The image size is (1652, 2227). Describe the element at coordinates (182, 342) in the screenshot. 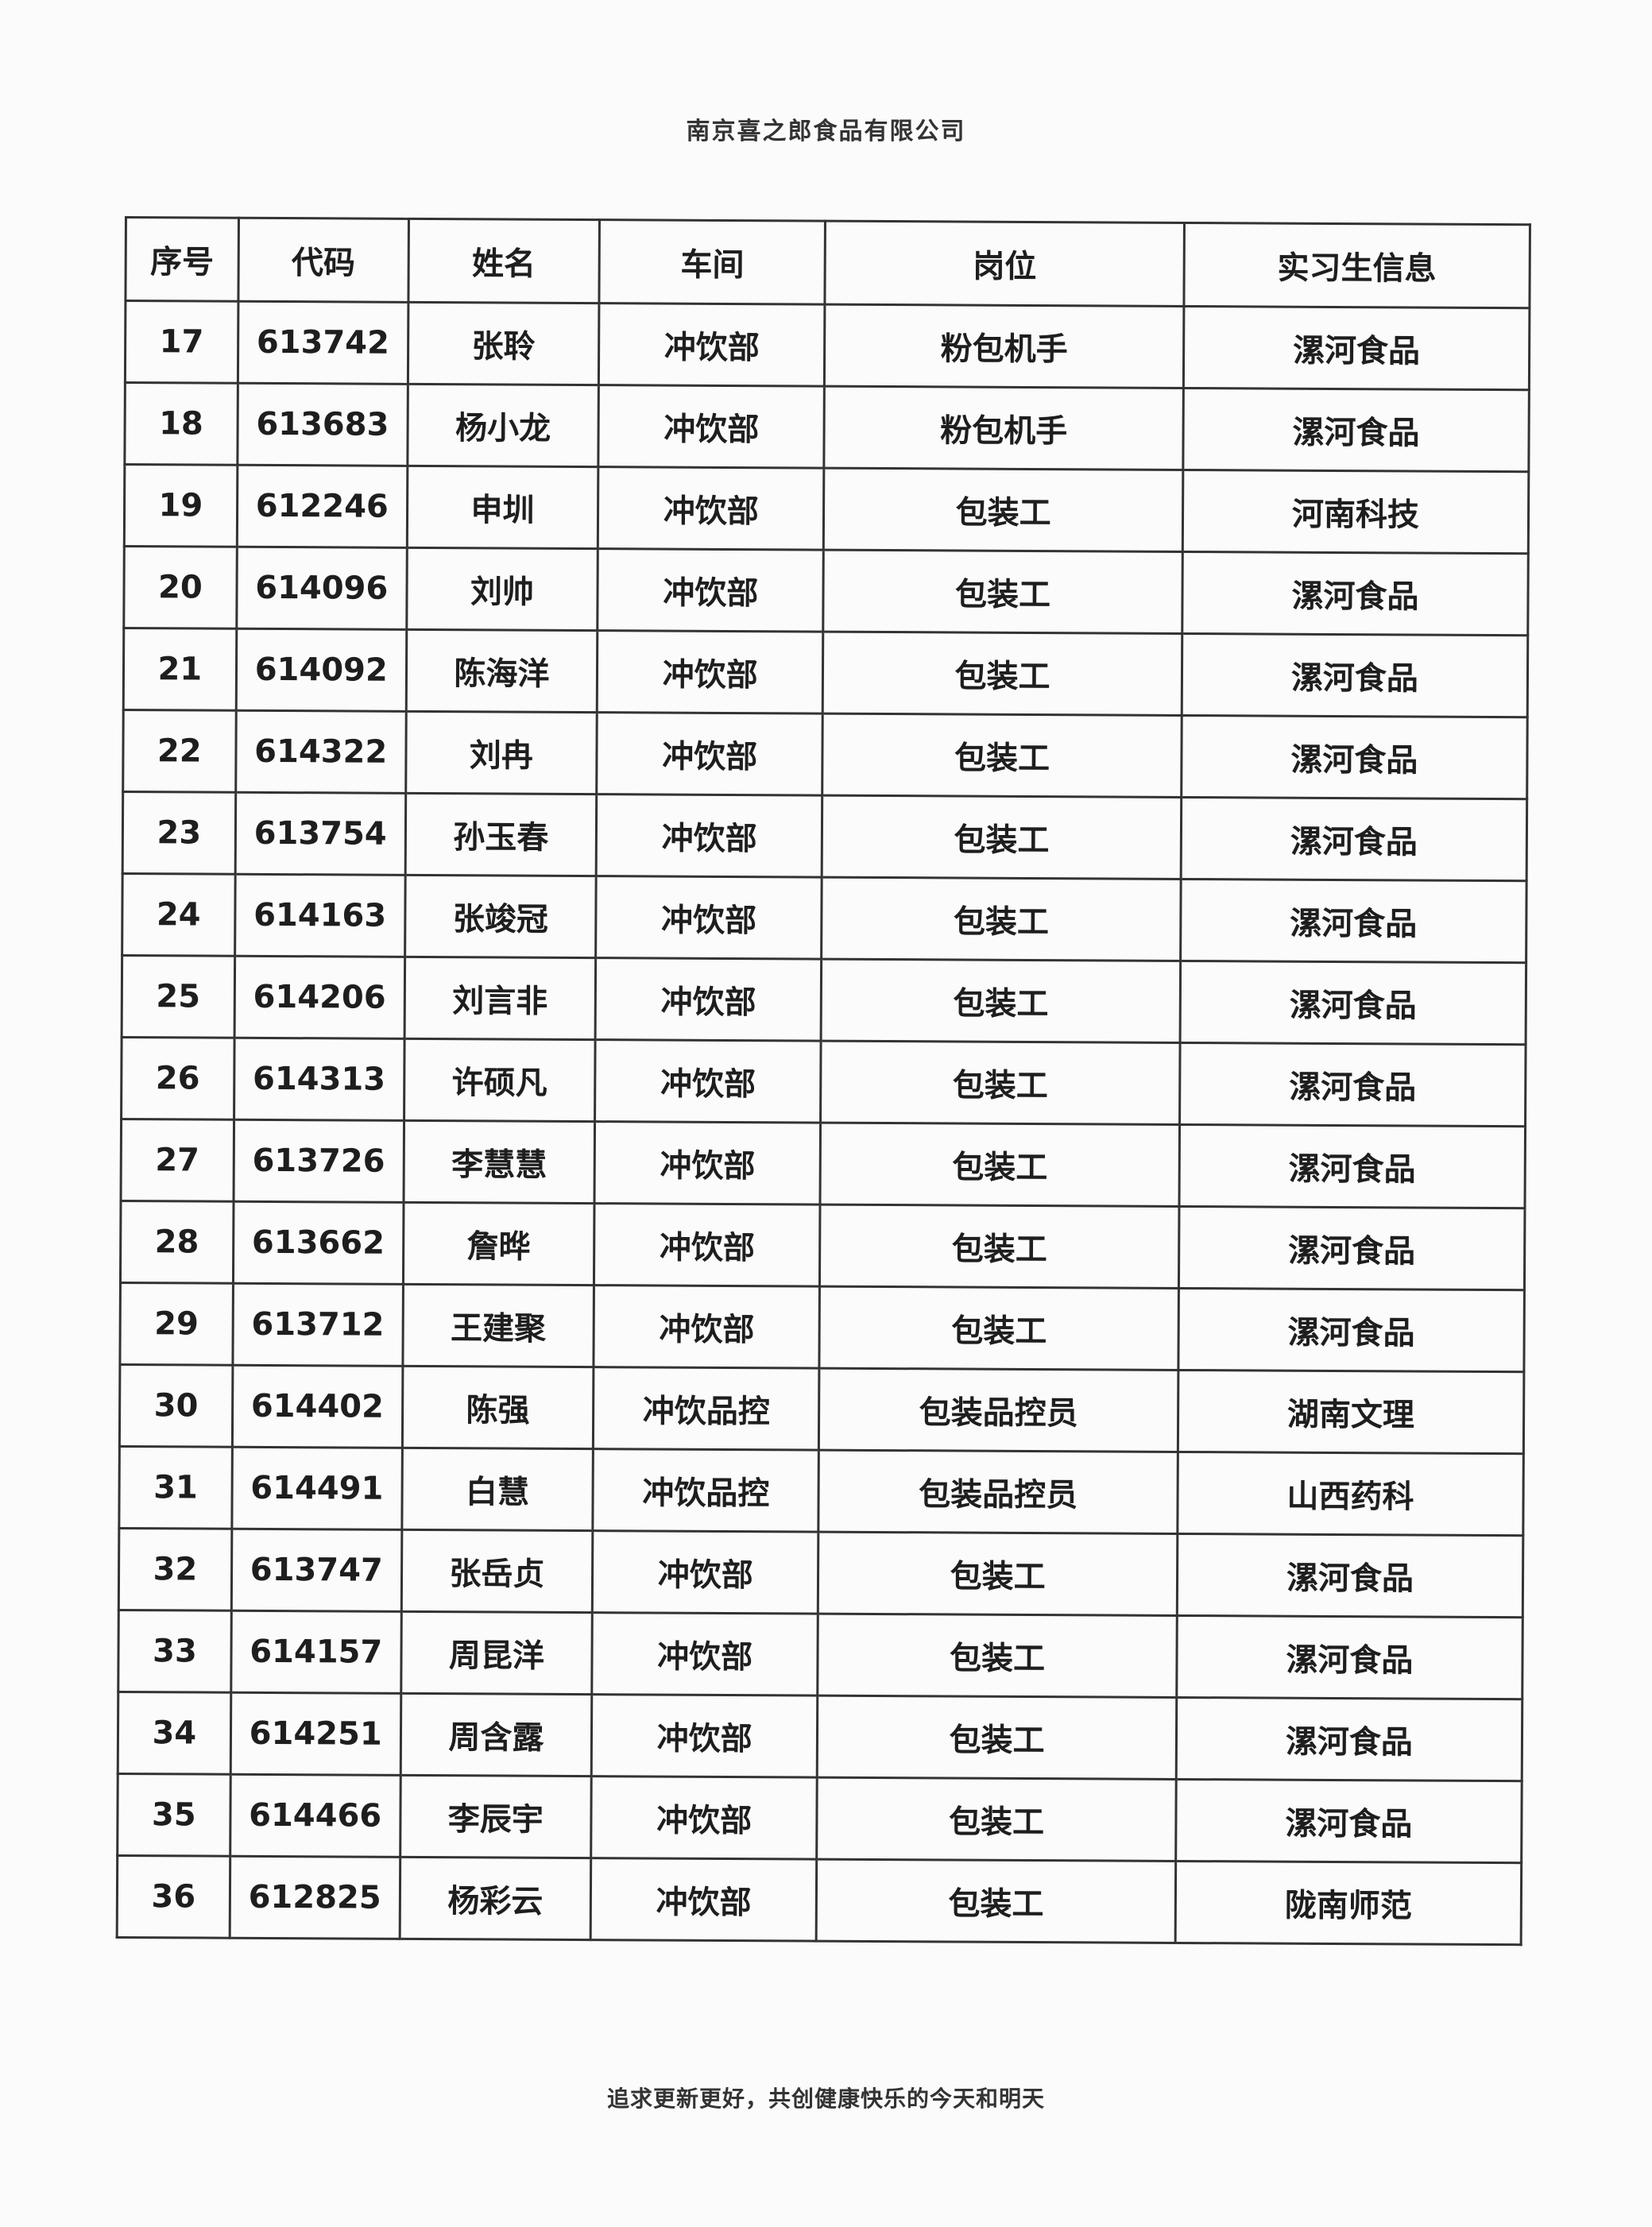

I see `cell-index: 17` at that location.